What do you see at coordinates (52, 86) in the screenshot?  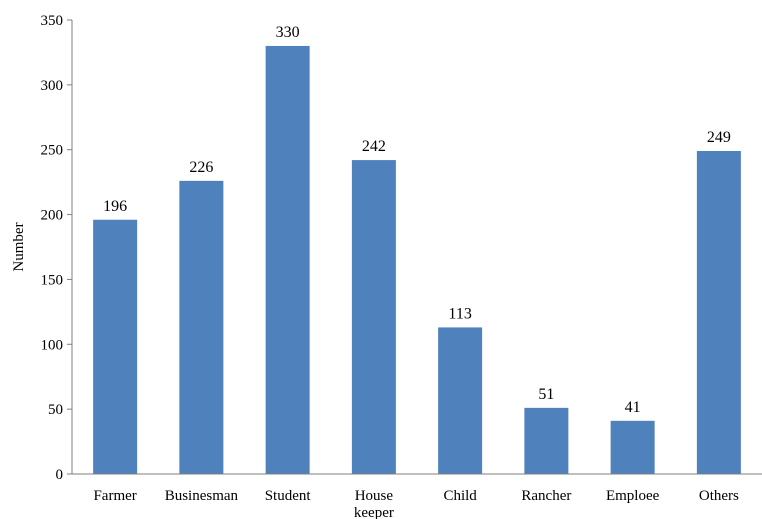 I see `y-tick-label-6: 300` at bounding box center [52, 86].